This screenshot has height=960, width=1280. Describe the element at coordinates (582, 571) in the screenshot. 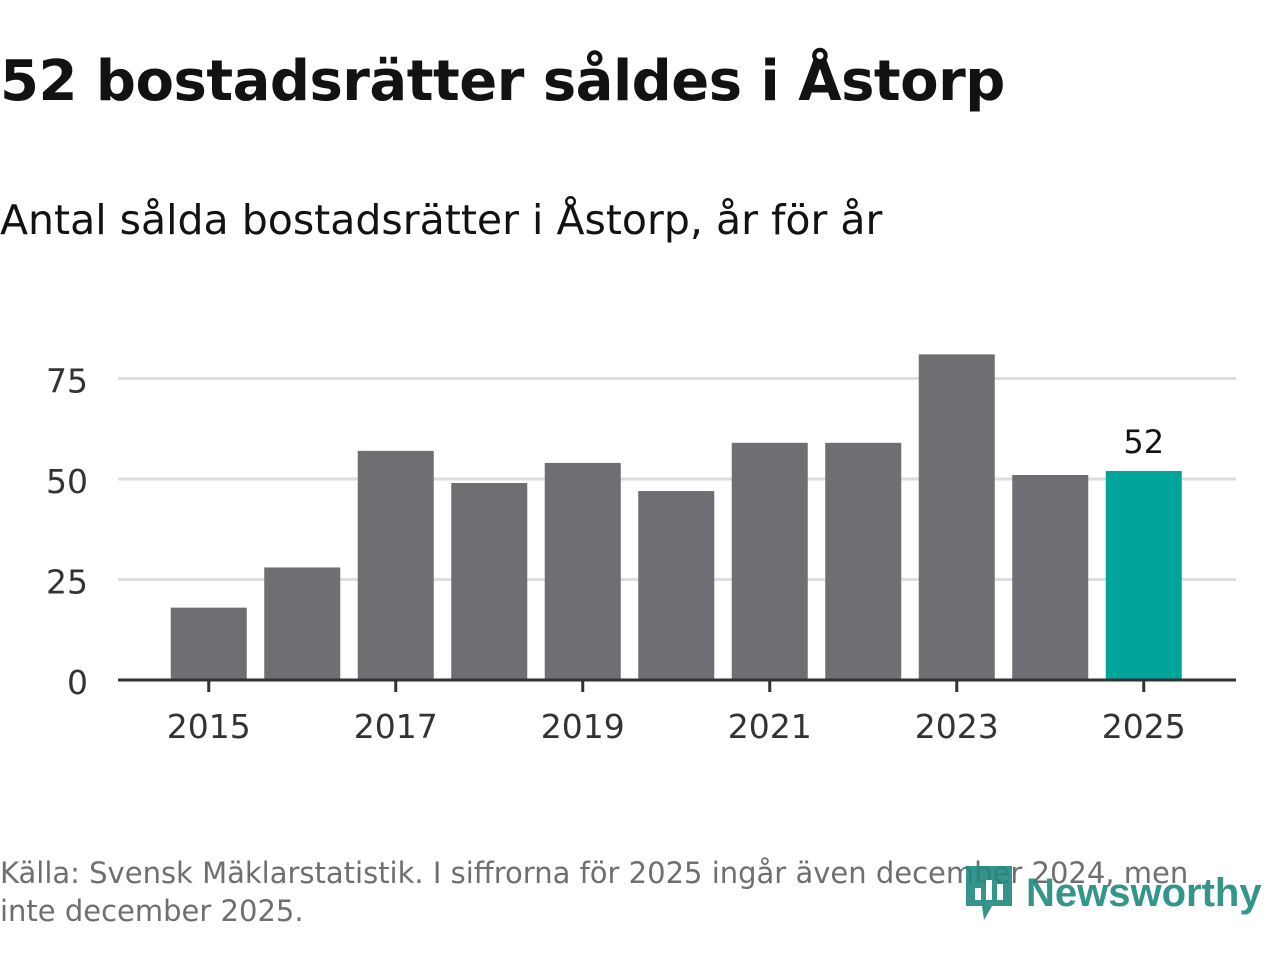

I see `bar-2019` at that location.